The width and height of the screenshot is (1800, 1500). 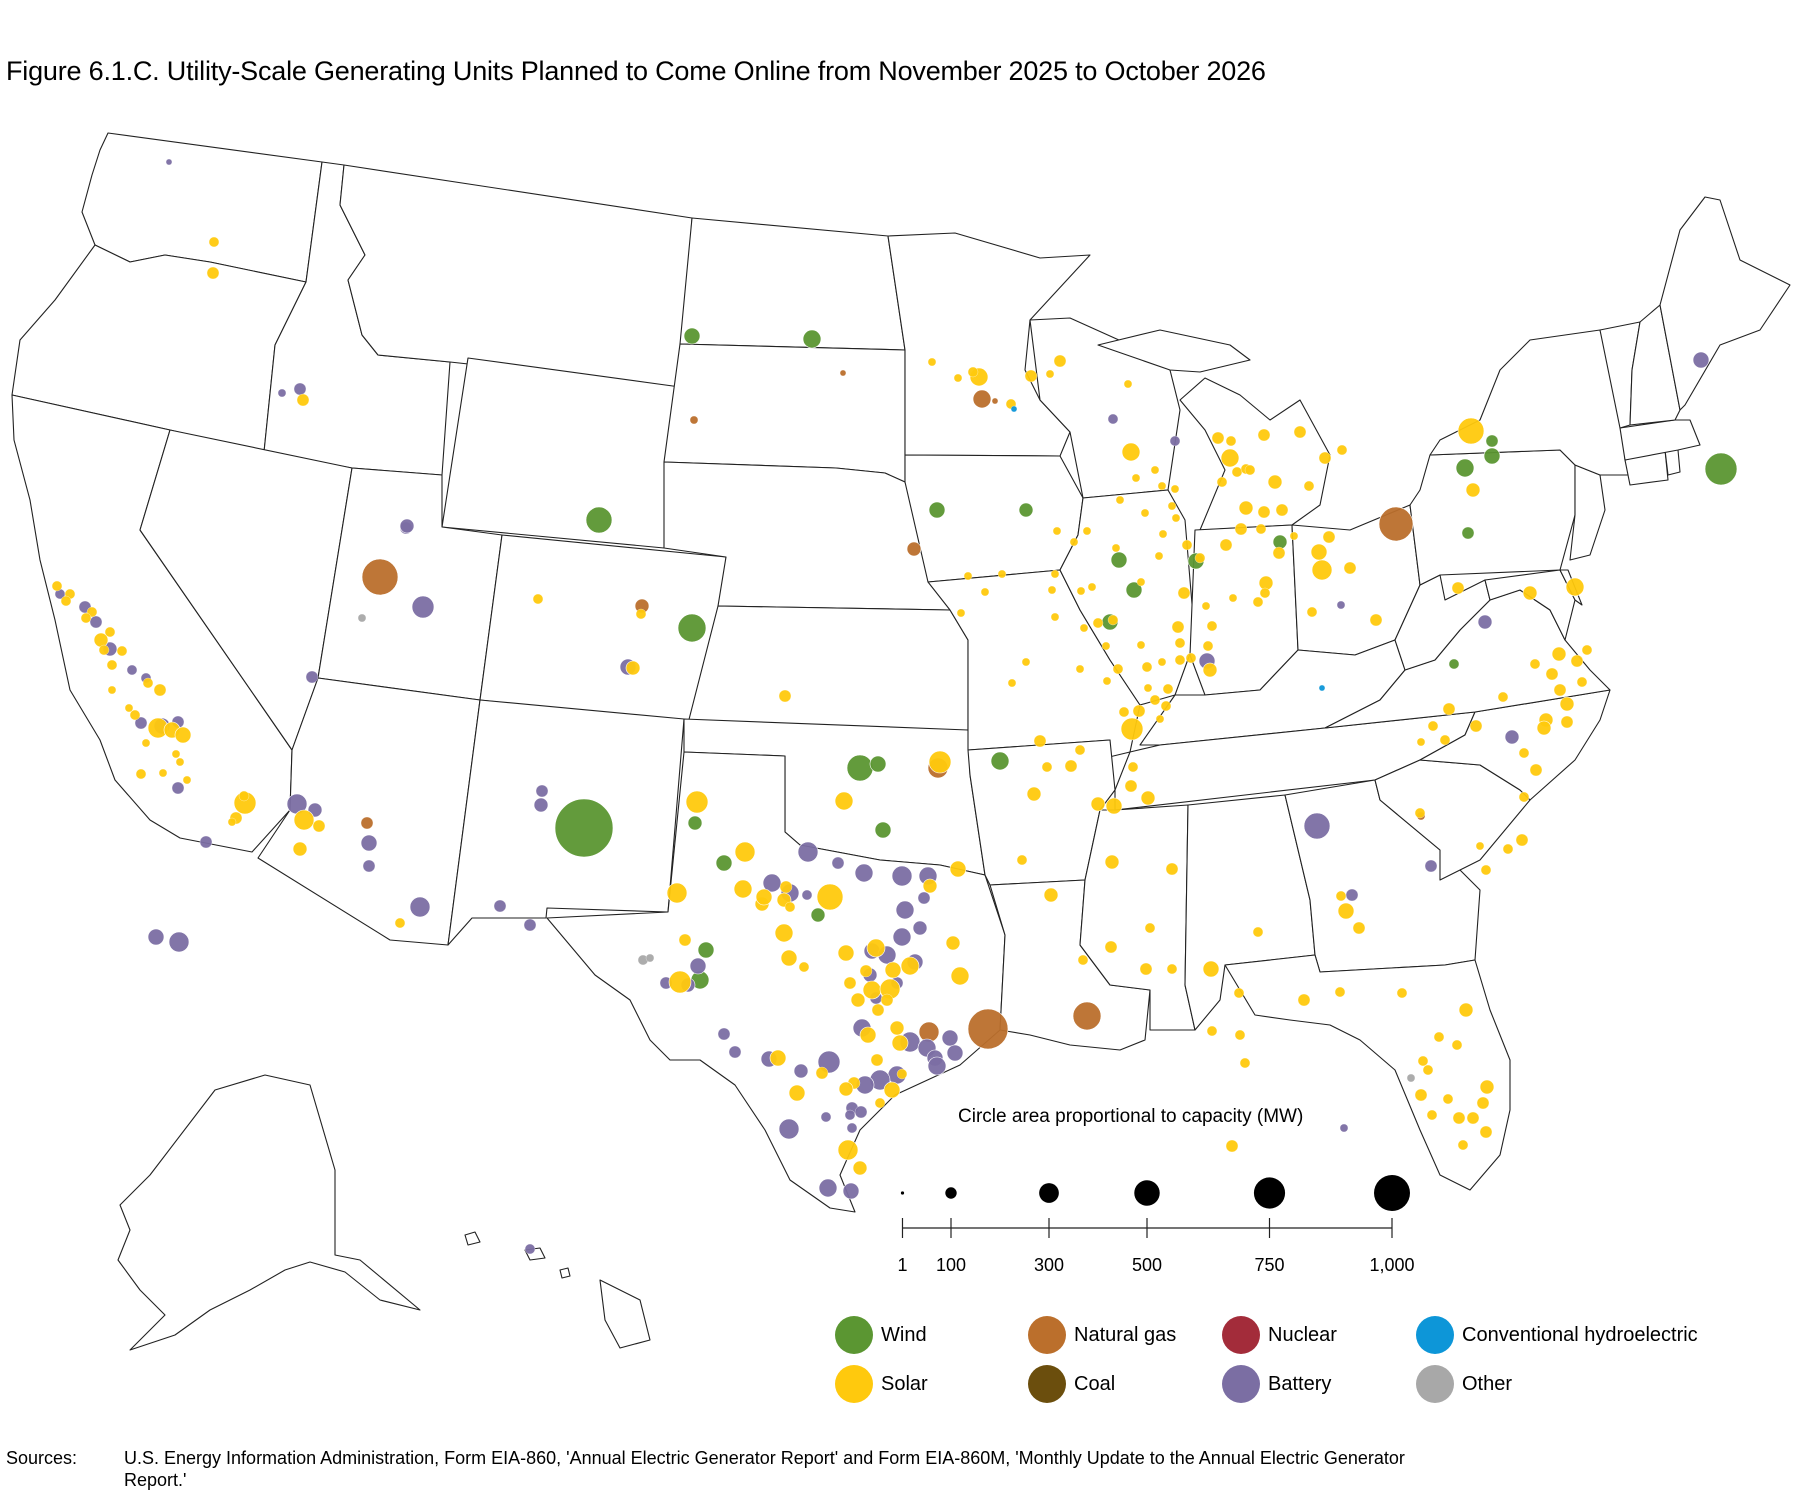 What do you see at coordinates (1587, 512) in the screenshot?
I see `state-new-jersey` at bounding box center [1587, 512].